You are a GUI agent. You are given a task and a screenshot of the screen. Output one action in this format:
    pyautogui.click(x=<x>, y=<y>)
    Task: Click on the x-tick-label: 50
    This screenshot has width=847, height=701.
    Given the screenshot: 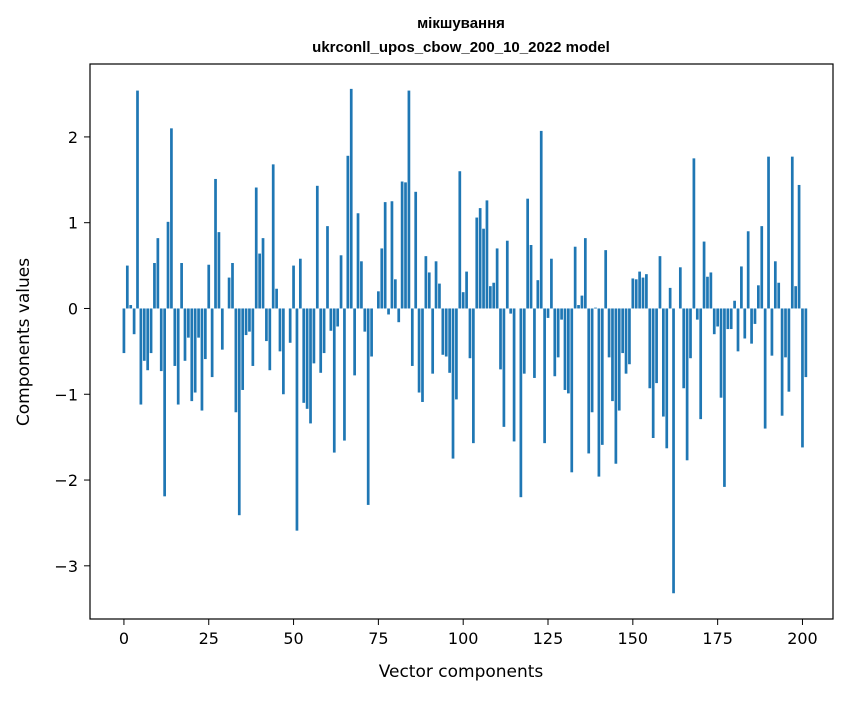 What is the action you would take?
    pyautogui.click(x=293, y=638)
    